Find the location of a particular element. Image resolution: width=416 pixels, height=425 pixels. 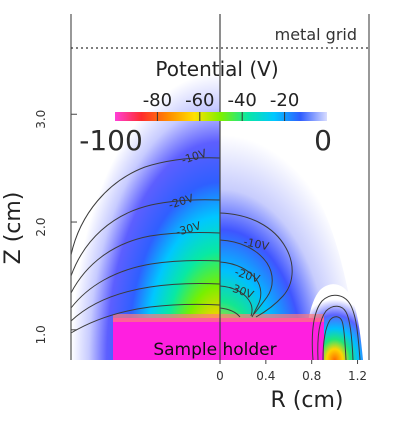

sample-holder-block is located at coordinates (218, 339).